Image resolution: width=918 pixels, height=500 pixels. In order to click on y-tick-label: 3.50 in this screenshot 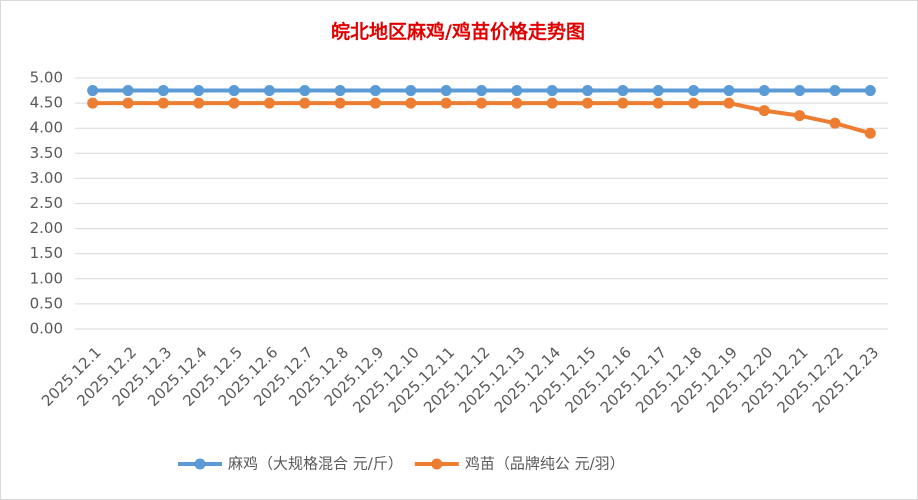, I will do `click(46, 153)`.